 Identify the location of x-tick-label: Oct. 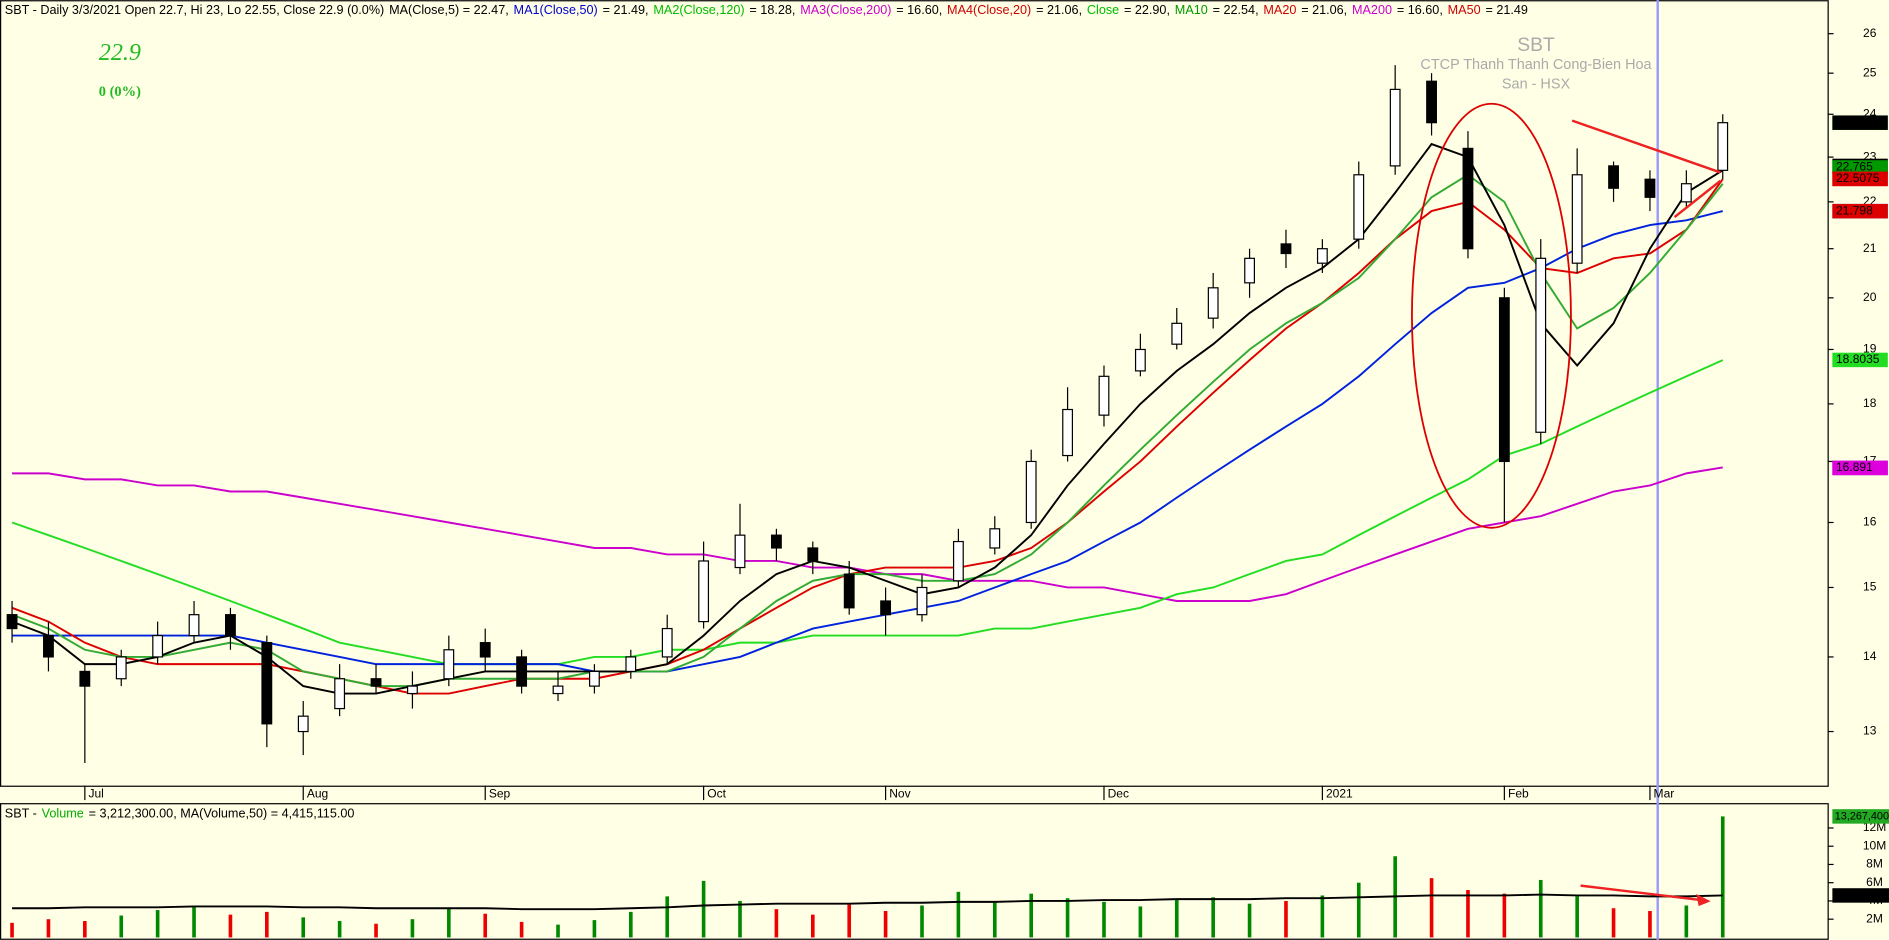
(716, 793).